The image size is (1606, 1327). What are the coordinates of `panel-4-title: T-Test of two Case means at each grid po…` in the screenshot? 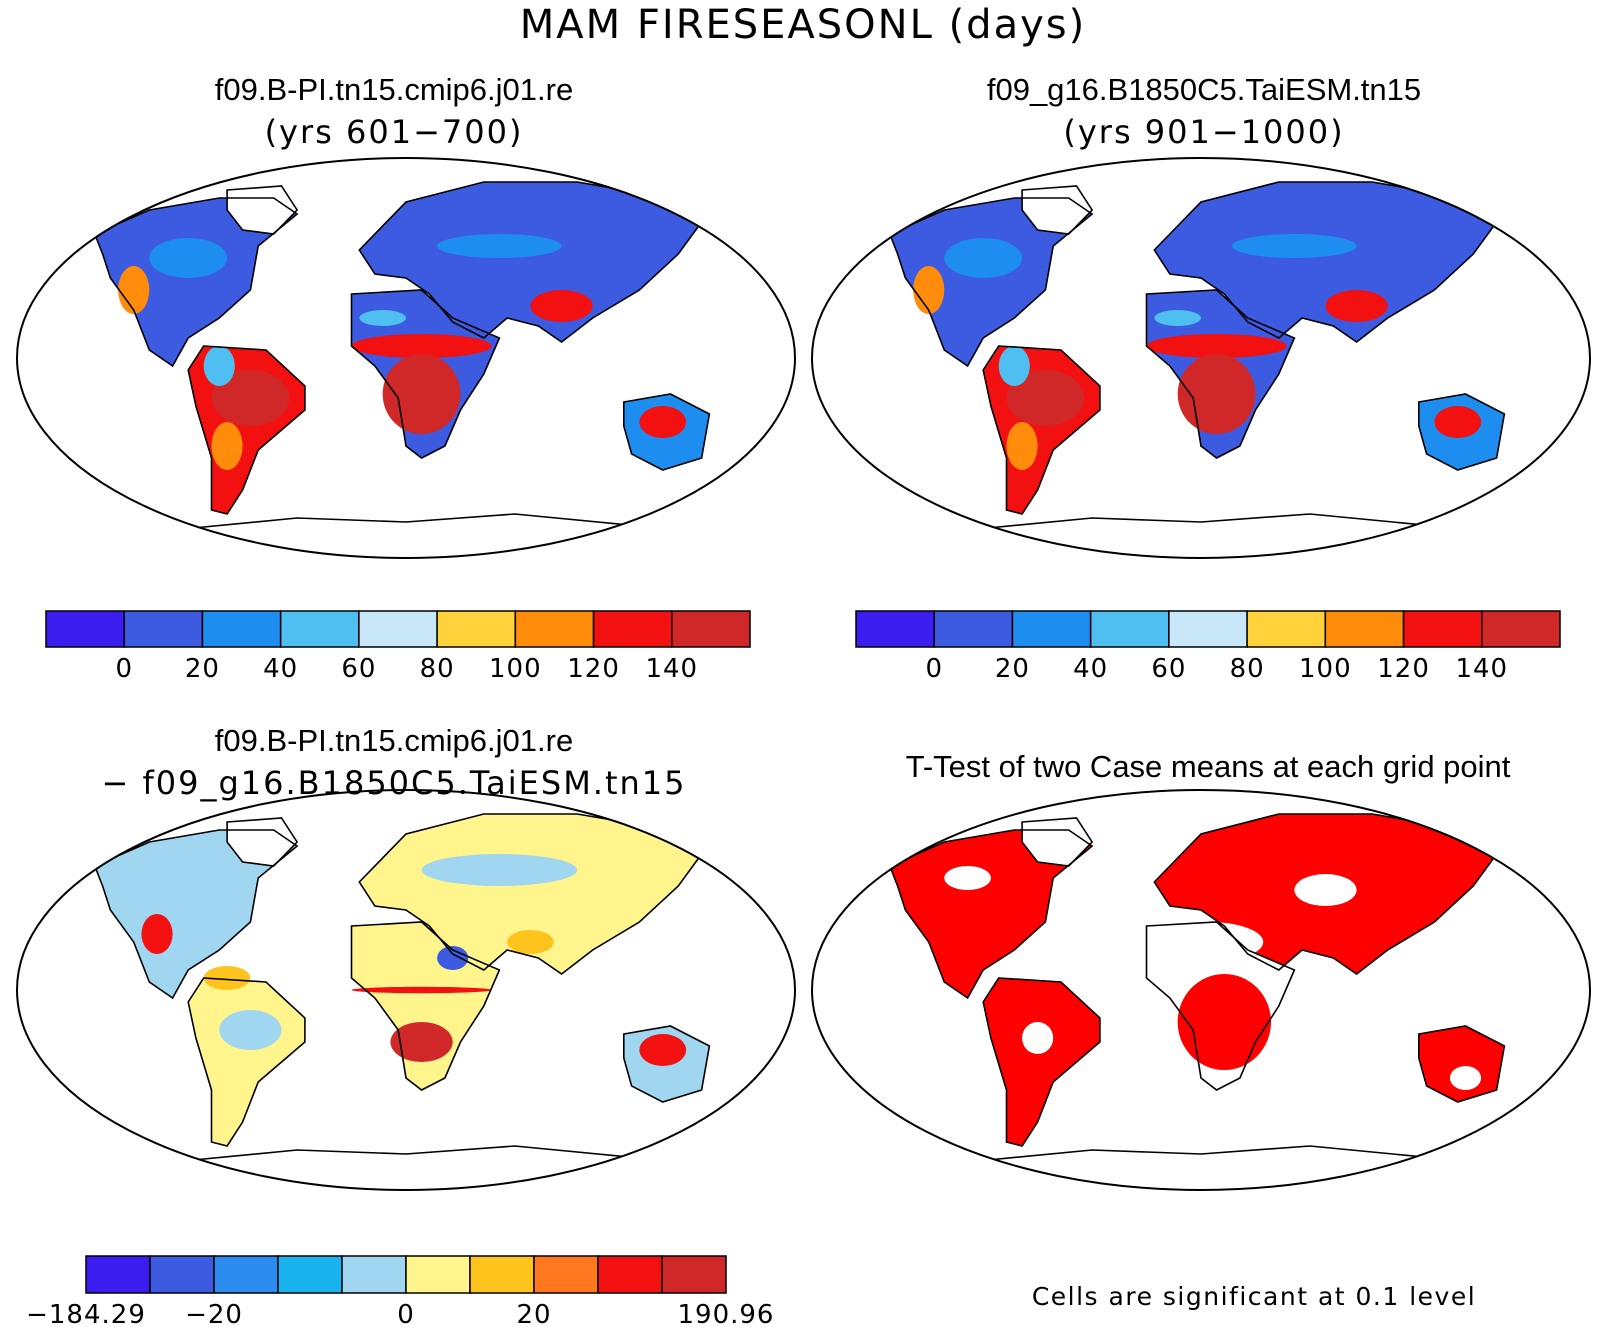 It's located at (1208, 766).